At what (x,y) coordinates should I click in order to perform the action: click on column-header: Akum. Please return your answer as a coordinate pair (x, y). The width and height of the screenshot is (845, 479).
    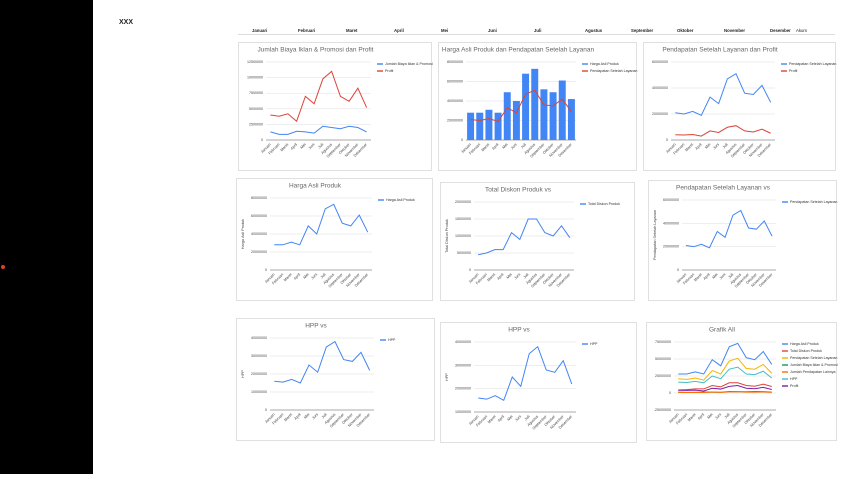
    Looking at the image, I should click on (801, 30).